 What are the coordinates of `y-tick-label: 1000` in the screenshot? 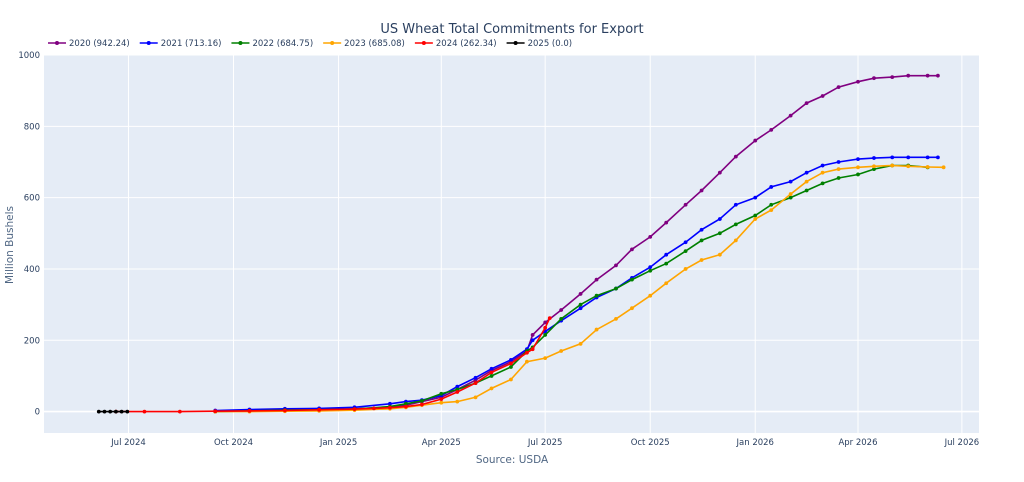 It's located at (29, 56).